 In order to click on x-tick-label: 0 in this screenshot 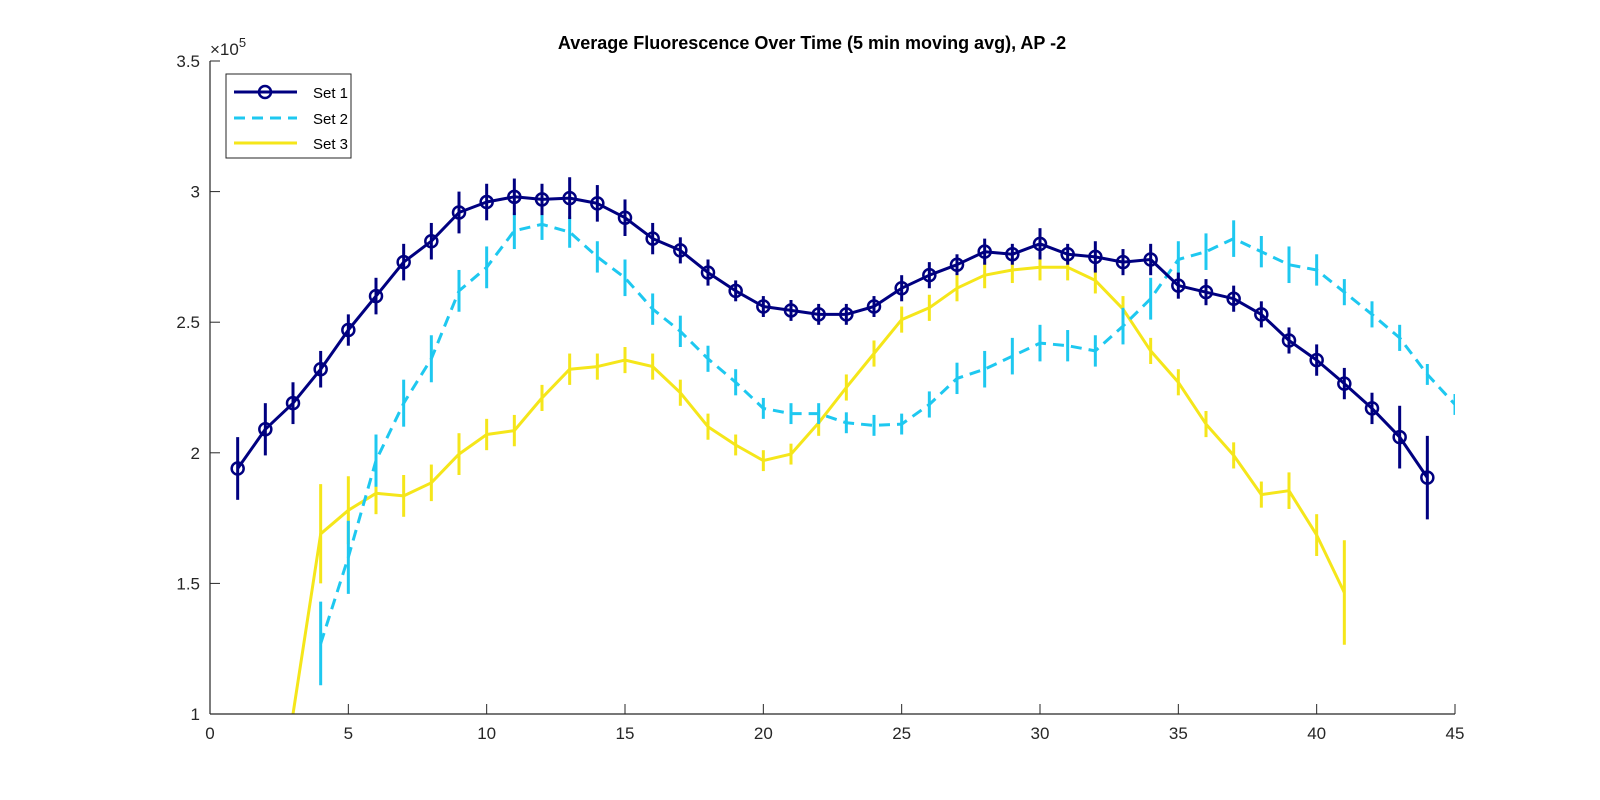, I will do `click(209, 733)`.